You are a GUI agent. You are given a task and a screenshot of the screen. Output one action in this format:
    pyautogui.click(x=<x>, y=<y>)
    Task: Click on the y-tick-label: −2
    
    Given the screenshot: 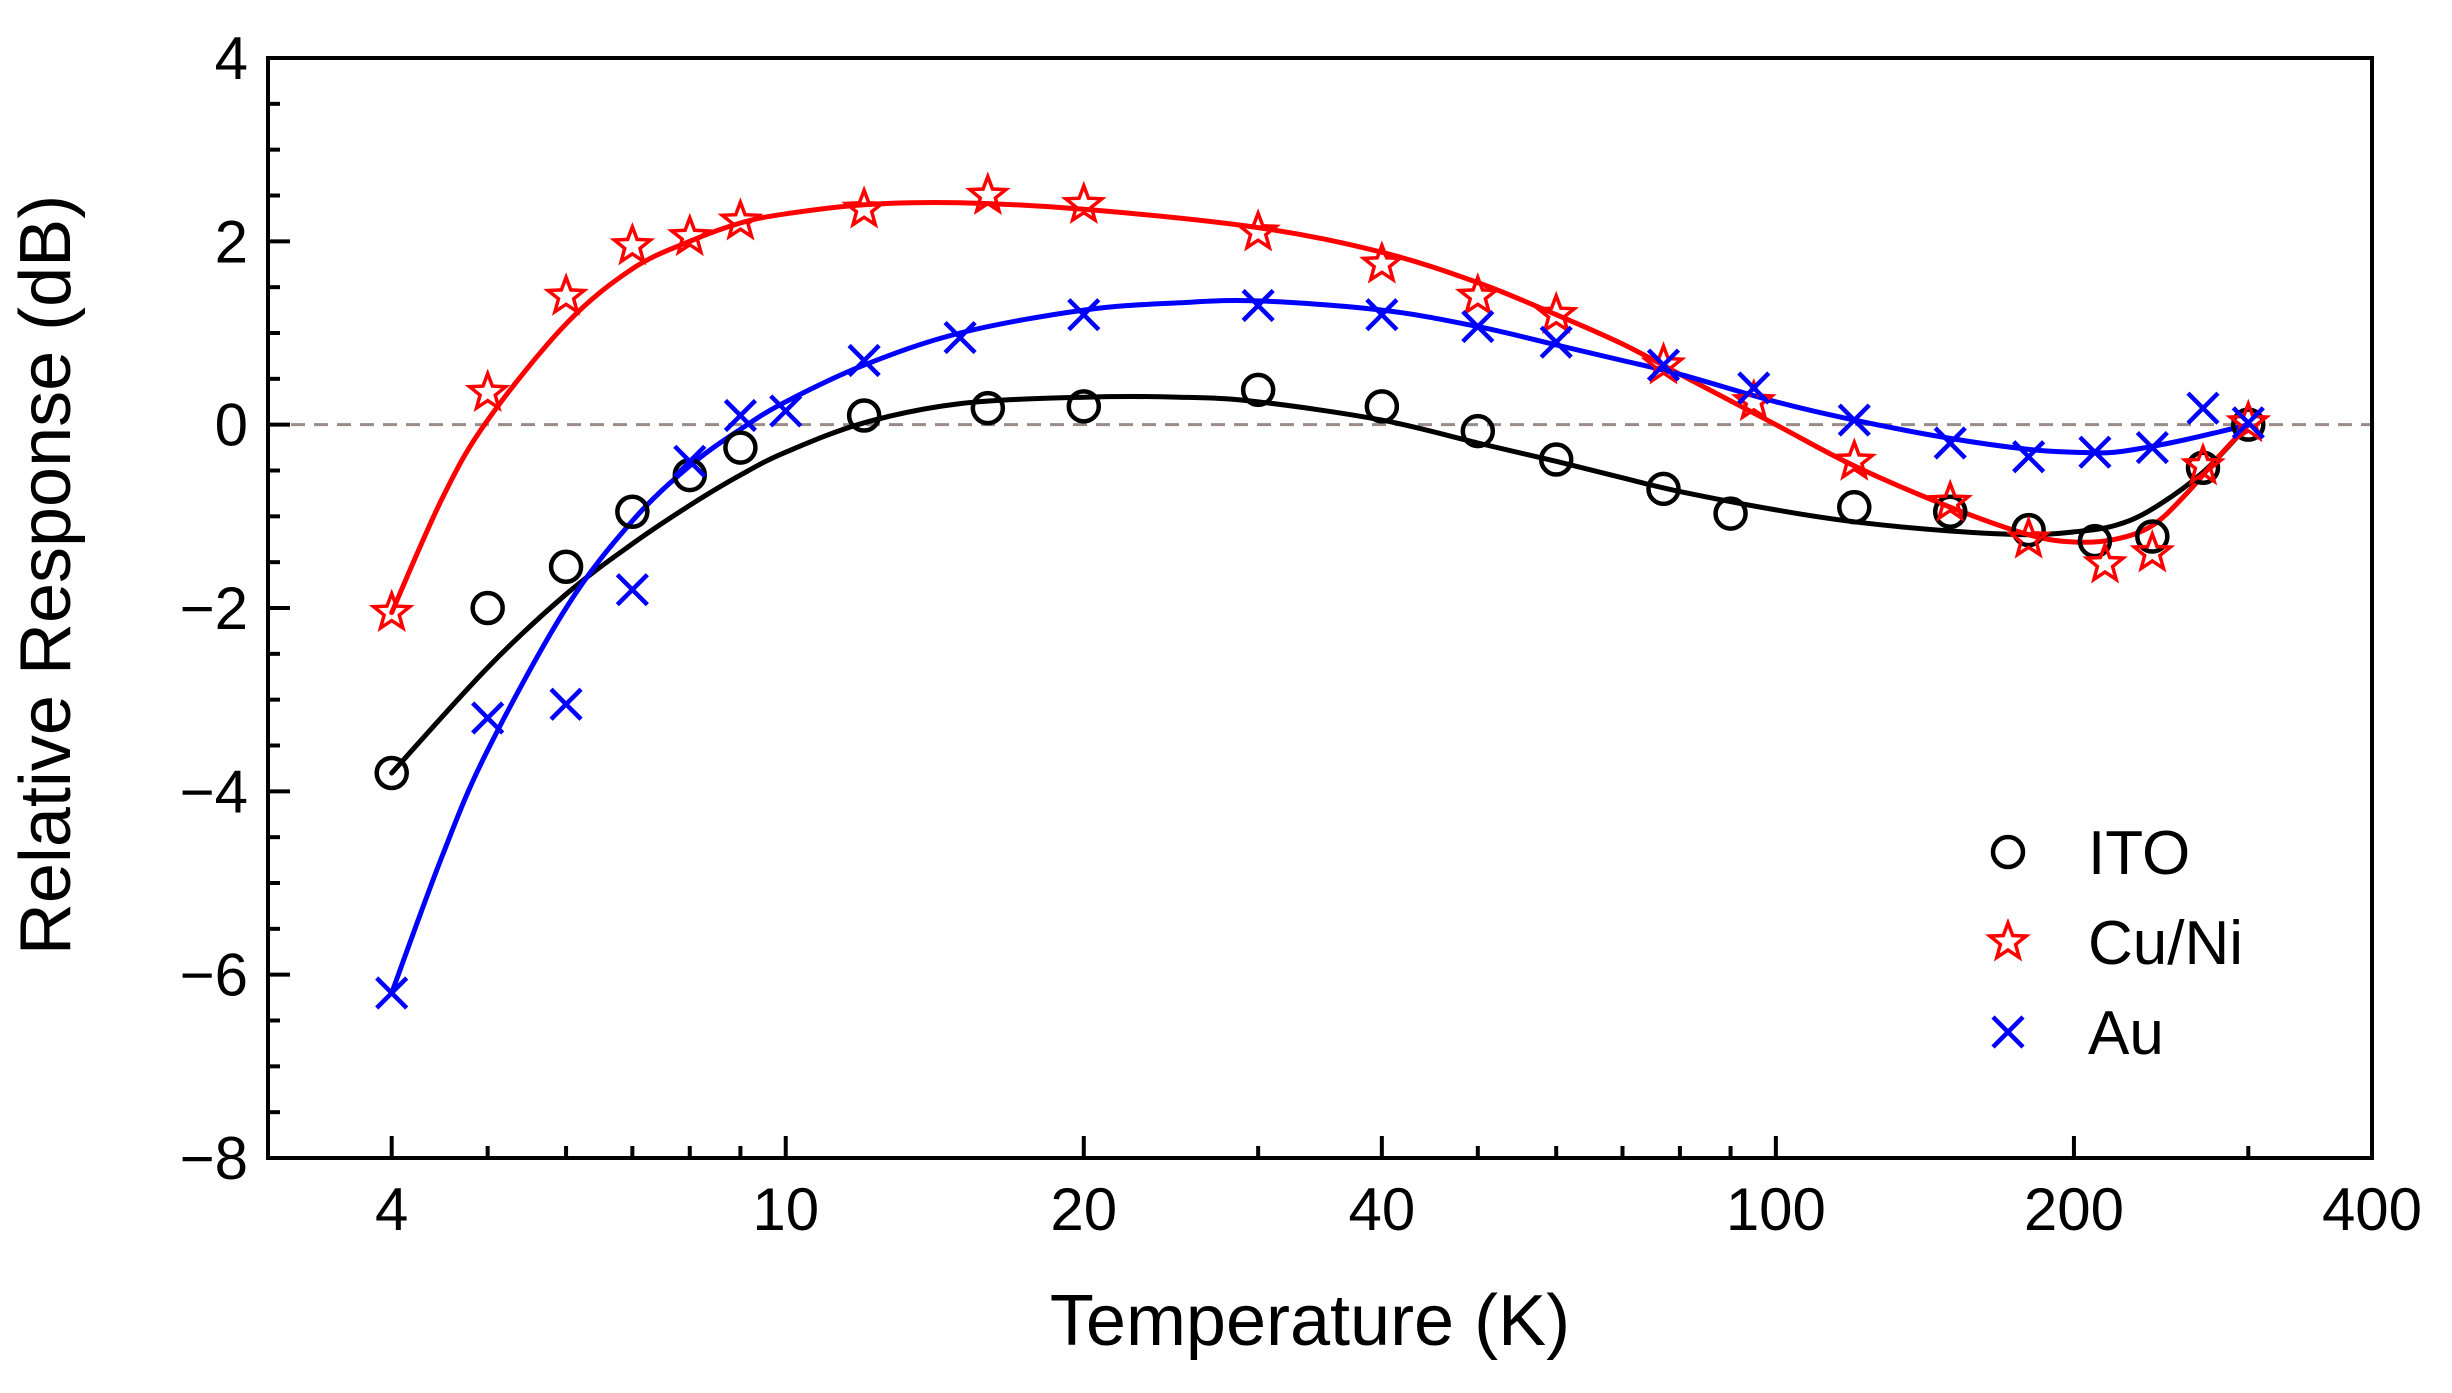 What is the action you would take?
    pyautogui.click(x=214, y=608)
    